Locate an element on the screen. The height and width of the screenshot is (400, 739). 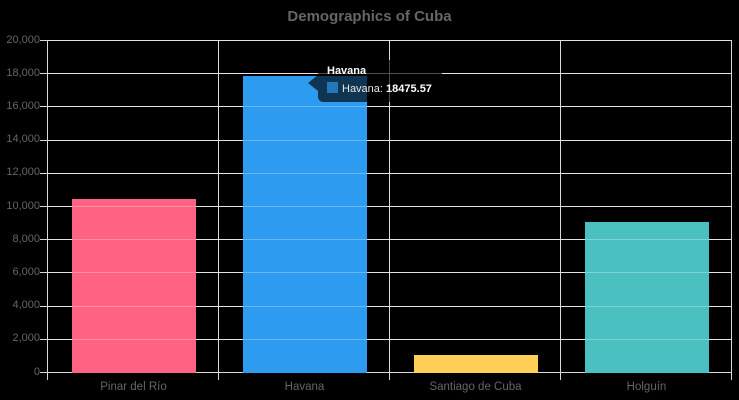
y-axis-label: 8,000 is located at coordinates (26, 238).